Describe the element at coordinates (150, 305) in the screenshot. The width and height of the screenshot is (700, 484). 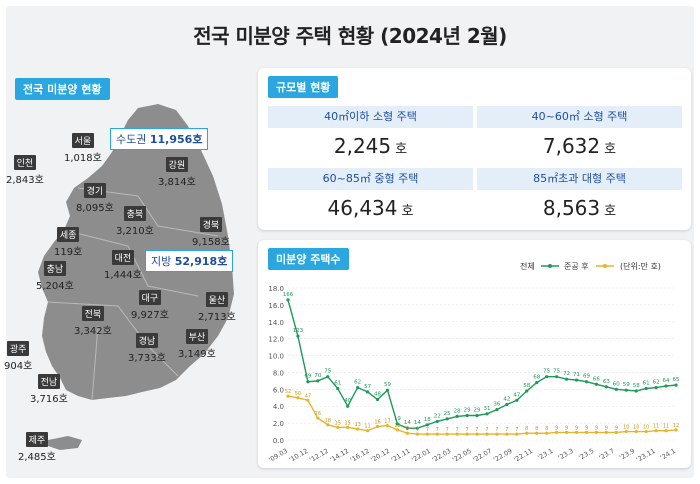
I see `region-daegu: 대구 9,927호` at that location.